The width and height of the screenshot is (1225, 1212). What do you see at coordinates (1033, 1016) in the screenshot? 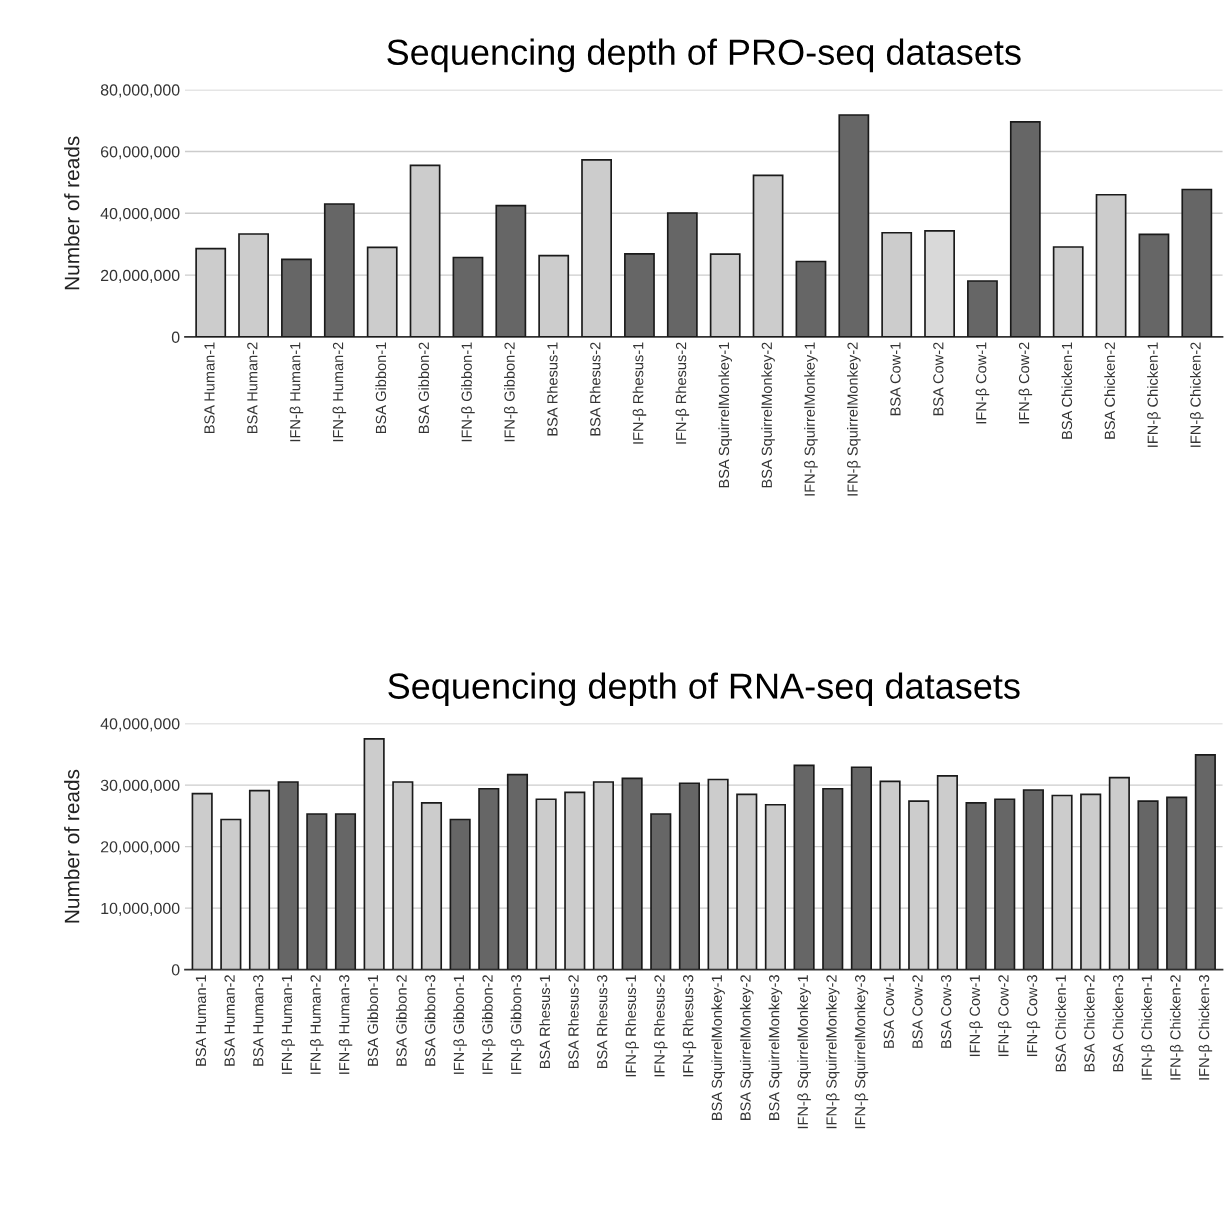
I see `x-tick-label: IFN-β Cow-3` at bounding box center [1033, 1016].